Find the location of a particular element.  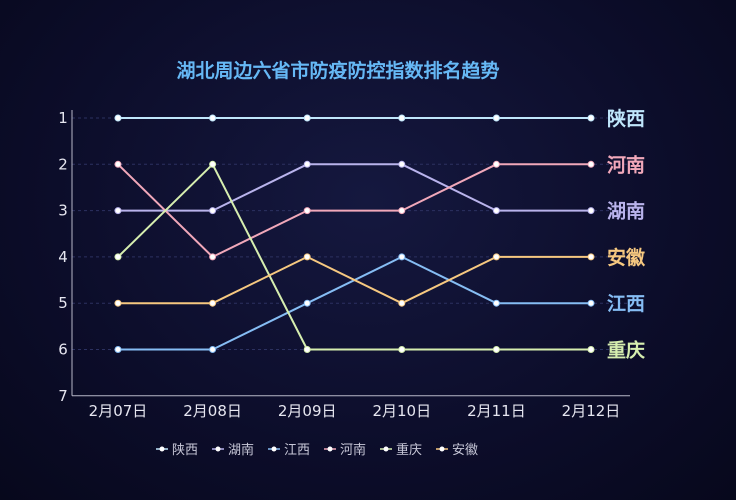

x-tick-label: 2月09日 is located at coordinates (307, 411).